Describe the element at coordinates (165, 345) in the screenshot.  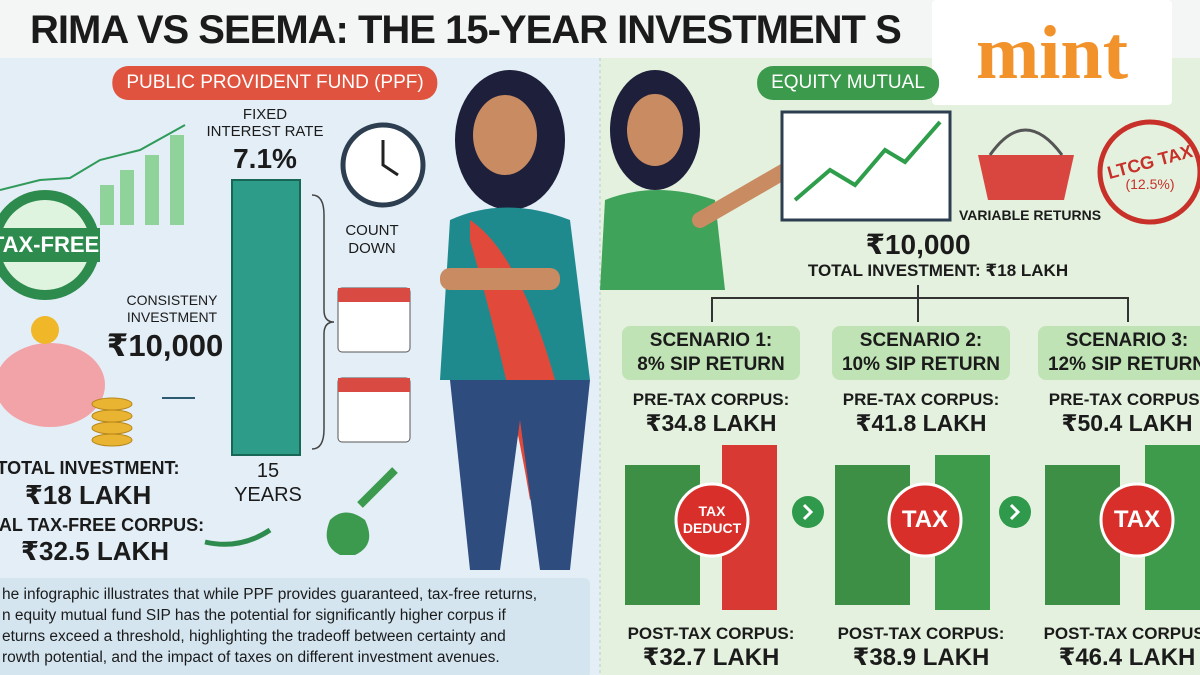
I see `monthly: ₹10,000` at that location.